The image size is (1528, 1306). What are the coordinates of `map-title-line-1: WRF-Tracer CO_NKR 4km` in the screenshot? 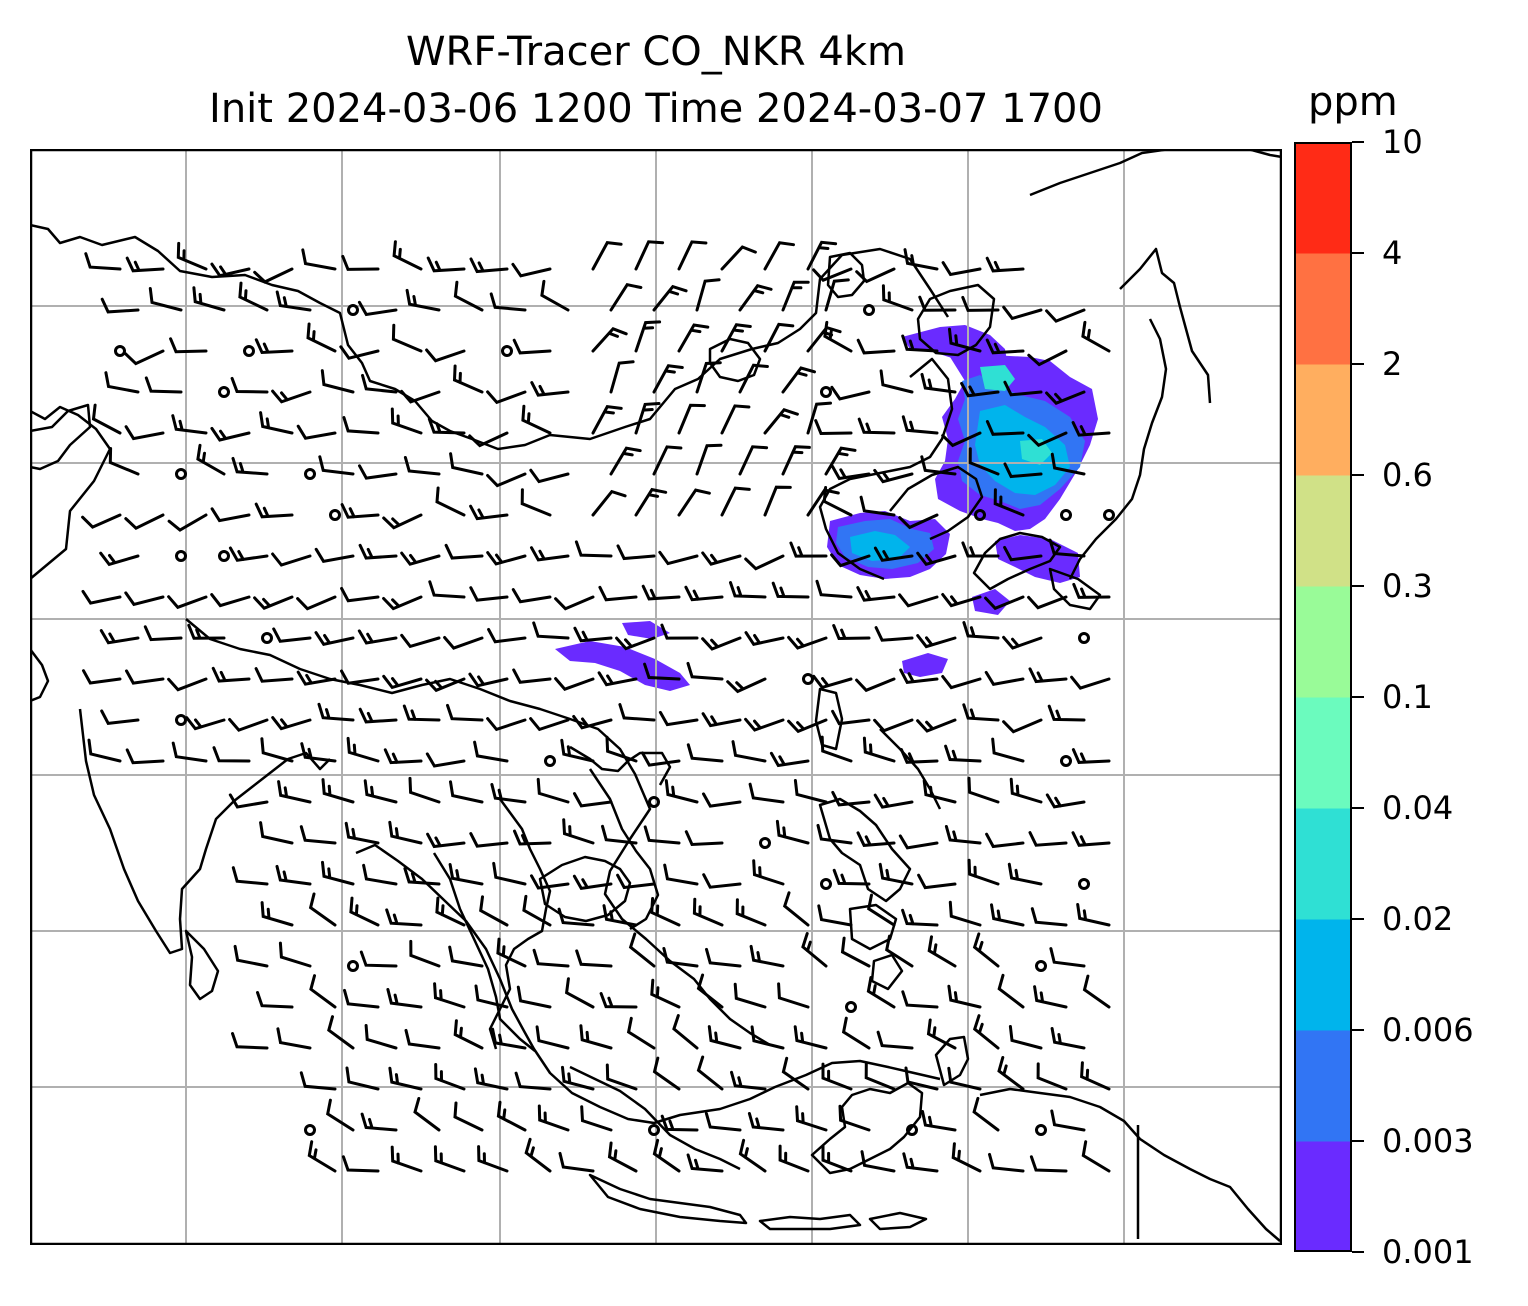 It's located at (656, 52).